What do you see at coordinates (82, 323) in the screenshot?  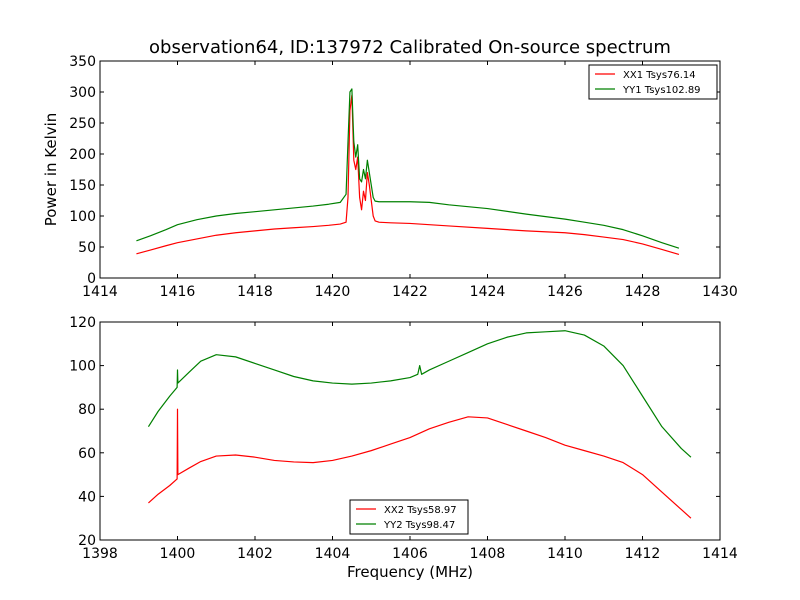 I see `y-tick-label: 120` at bounding box center [82, 323].